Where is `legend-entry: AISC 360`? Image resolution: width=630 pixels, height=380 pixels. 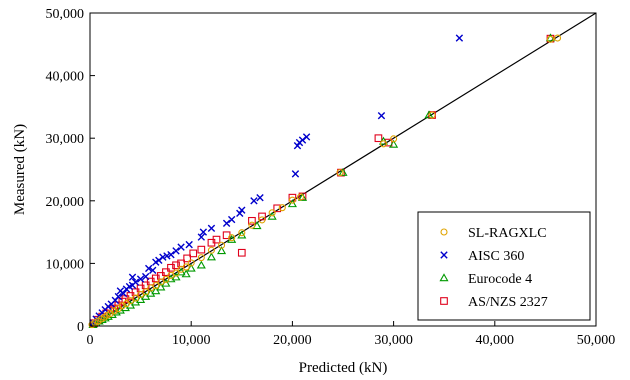 legend-entry: AISC 360 is located at coordinates (482, 256).